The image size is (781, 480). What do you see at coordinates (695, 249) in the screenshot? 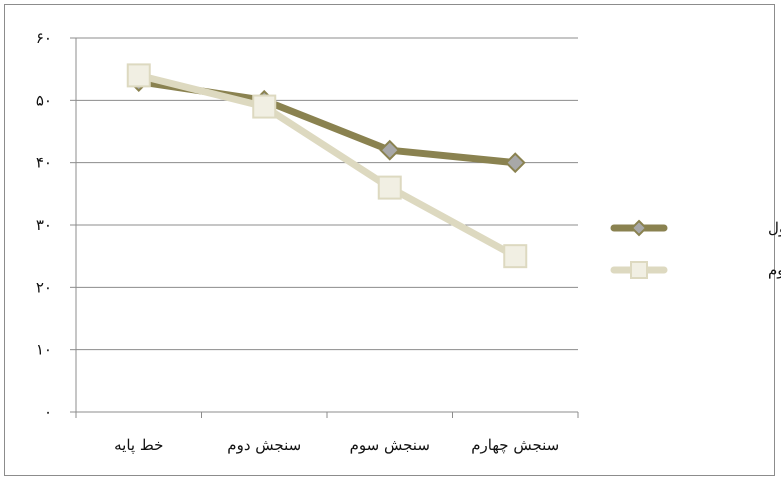
I see `legend: آزمودنی اول آزمودنی دوم` at bounding box center [695, 249].